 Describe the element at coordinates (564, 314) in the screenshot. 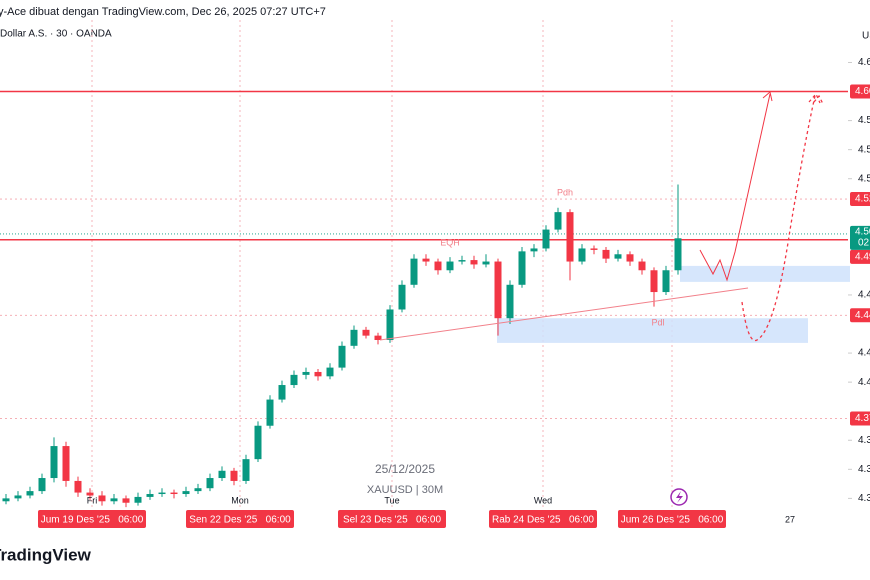

I see `trend-line` at that location.